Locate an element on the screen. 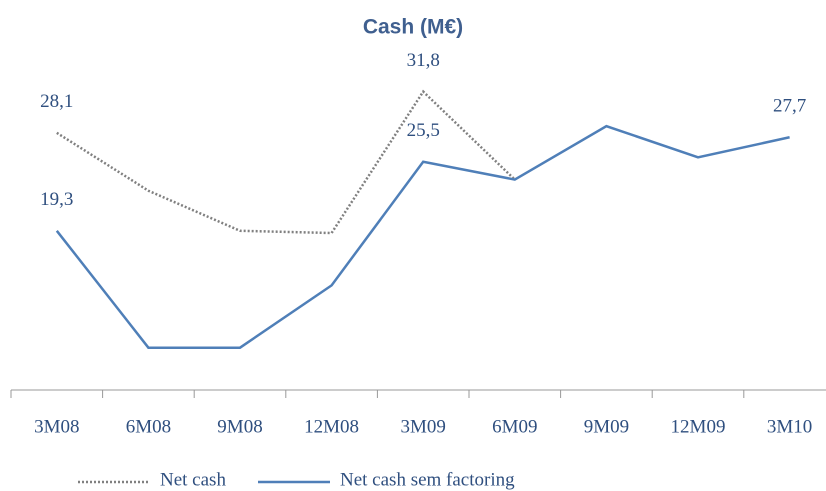 Image resolution: width=826 pixels, height=491 pixels. x-tick-label: 12M09 is located at coordinates (698, 426).